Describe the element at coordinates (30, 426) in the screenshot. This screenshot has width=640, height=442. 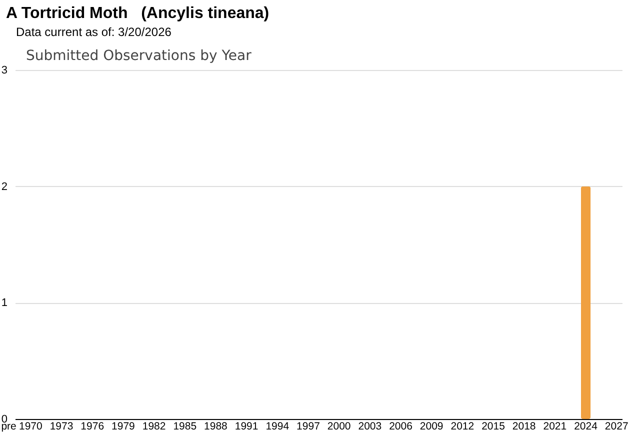
I see `x-tick-label: 1970` at that location.